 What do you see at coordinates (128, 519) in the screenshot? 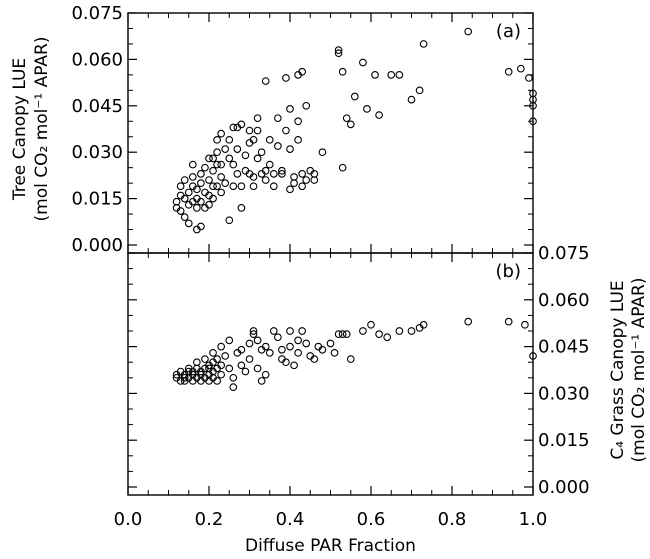
I see `x-tick-label: 0.0` at bounding box center [128, 519].